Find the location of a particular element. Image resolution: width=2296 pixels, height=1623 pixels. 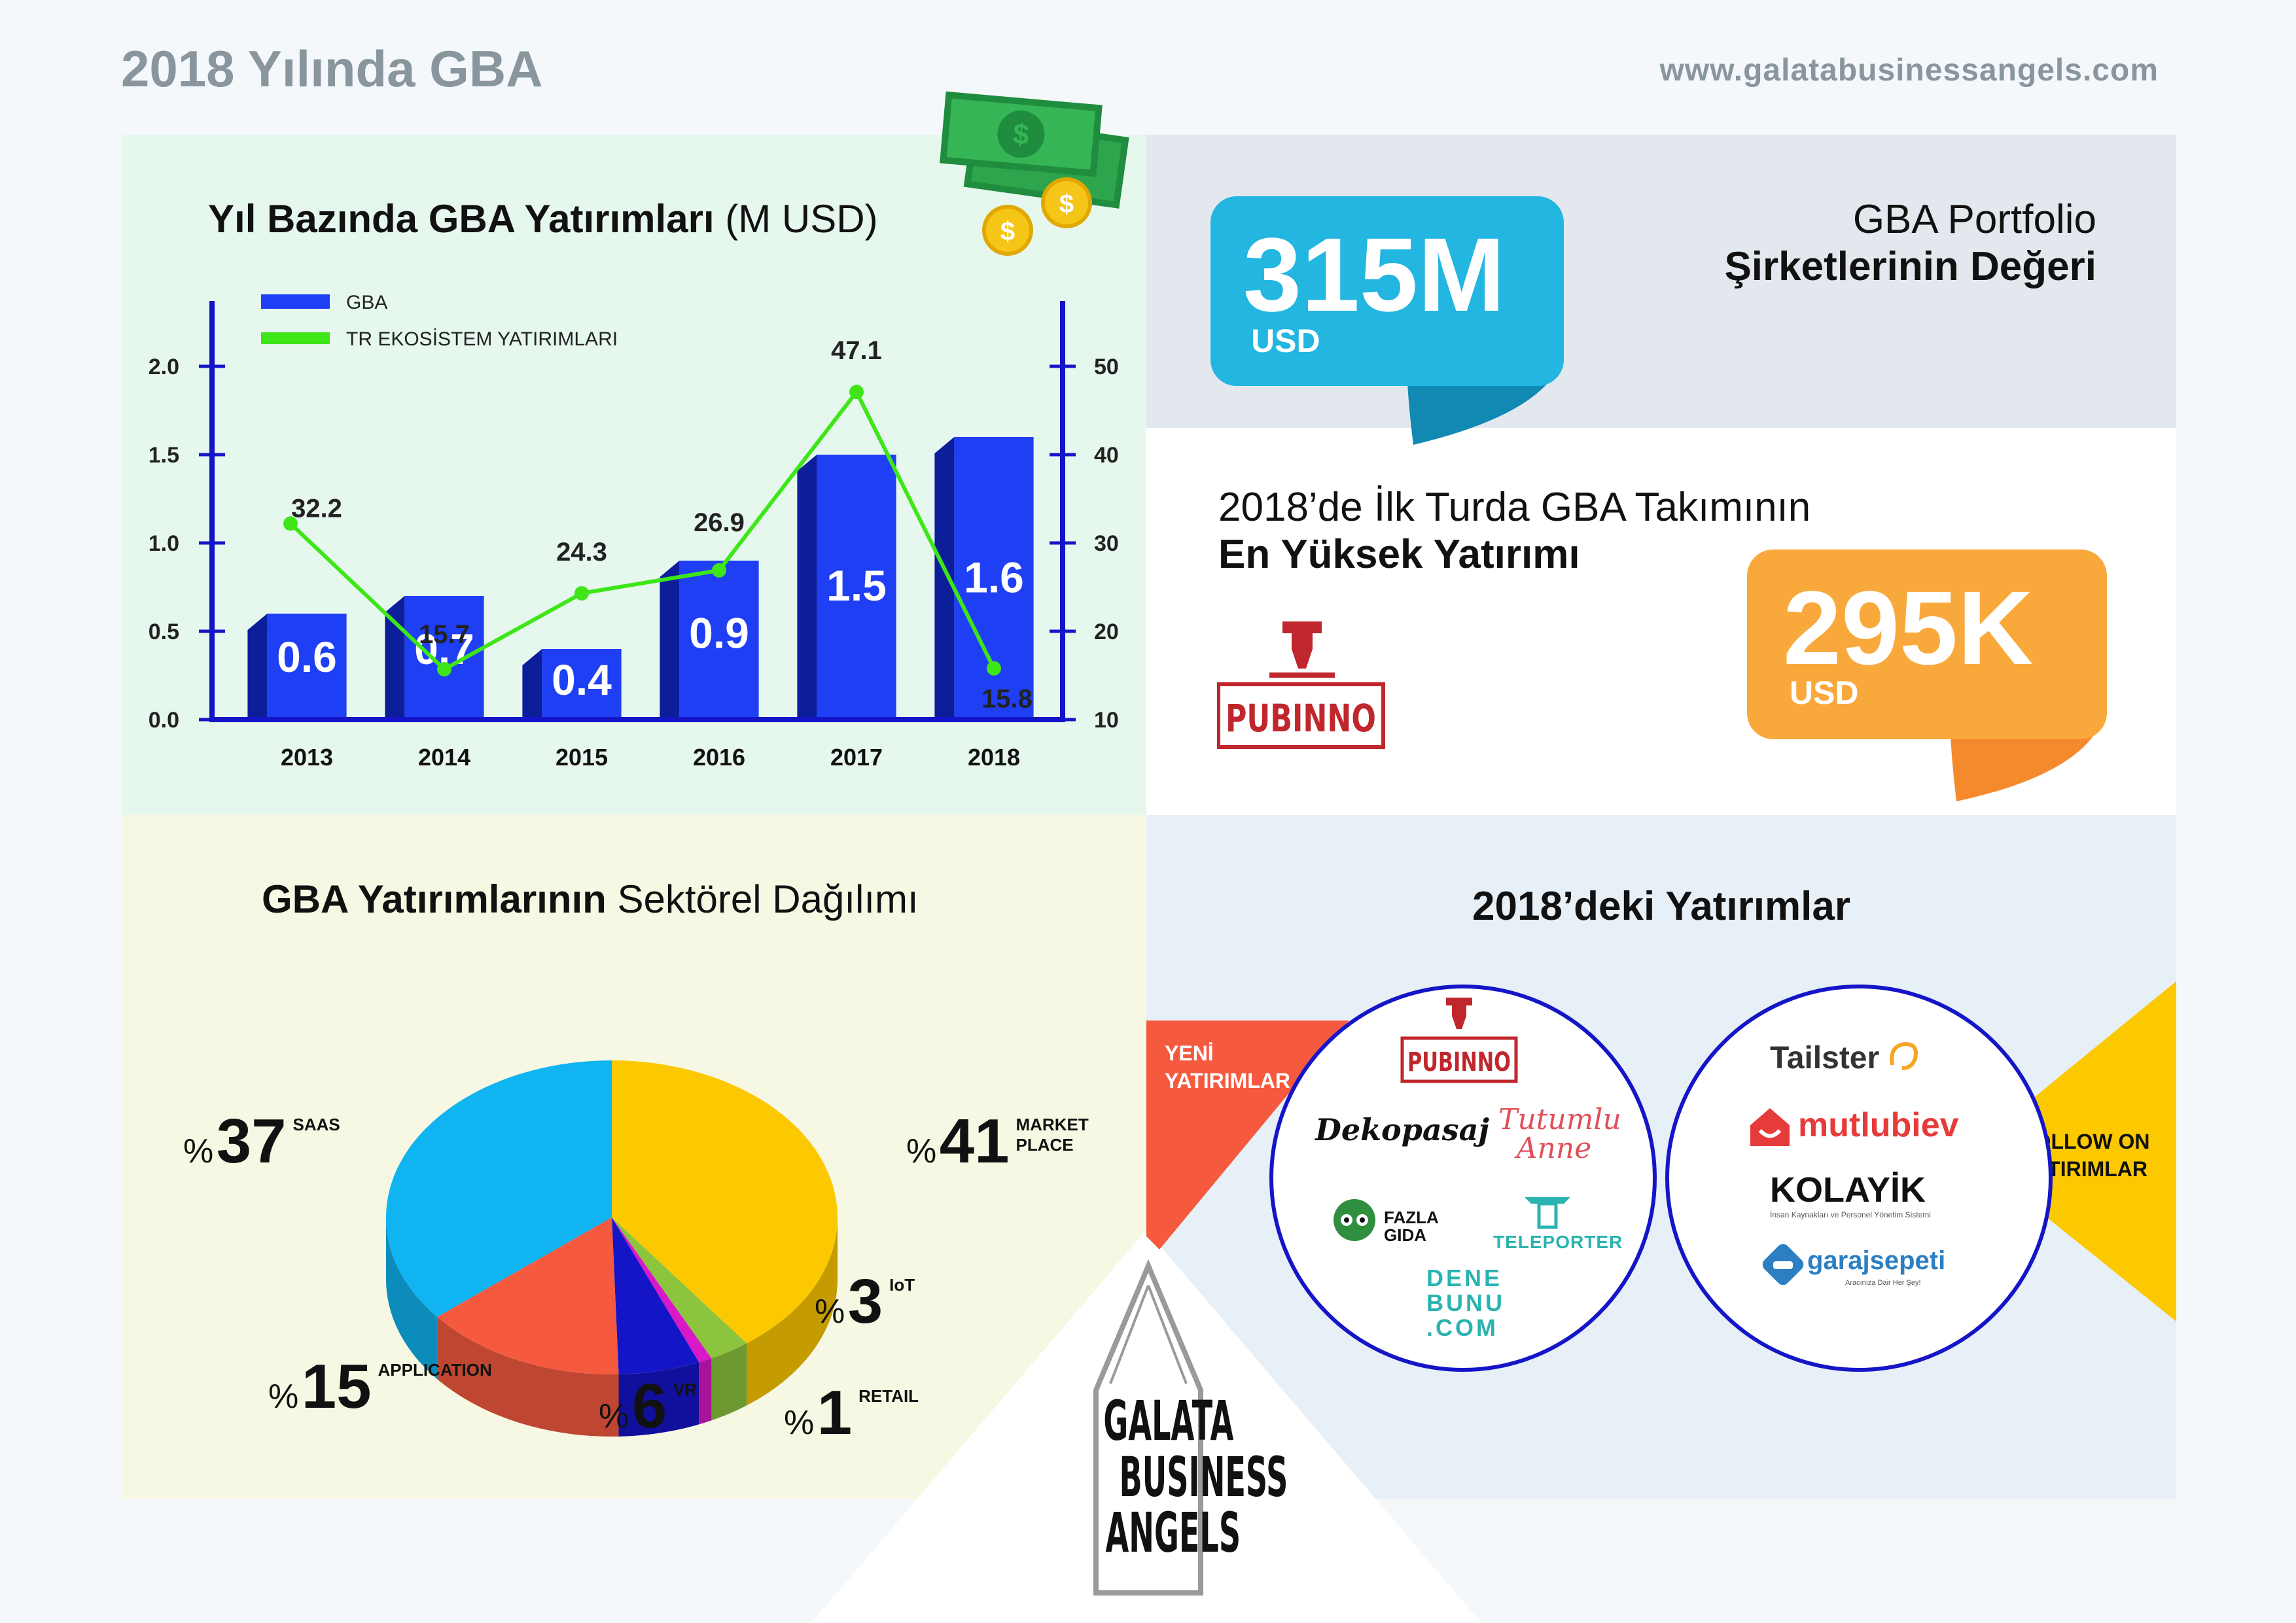

portfolio-label-line2: Şirketlerinin Değeri is located at coordinates (1910, 267).